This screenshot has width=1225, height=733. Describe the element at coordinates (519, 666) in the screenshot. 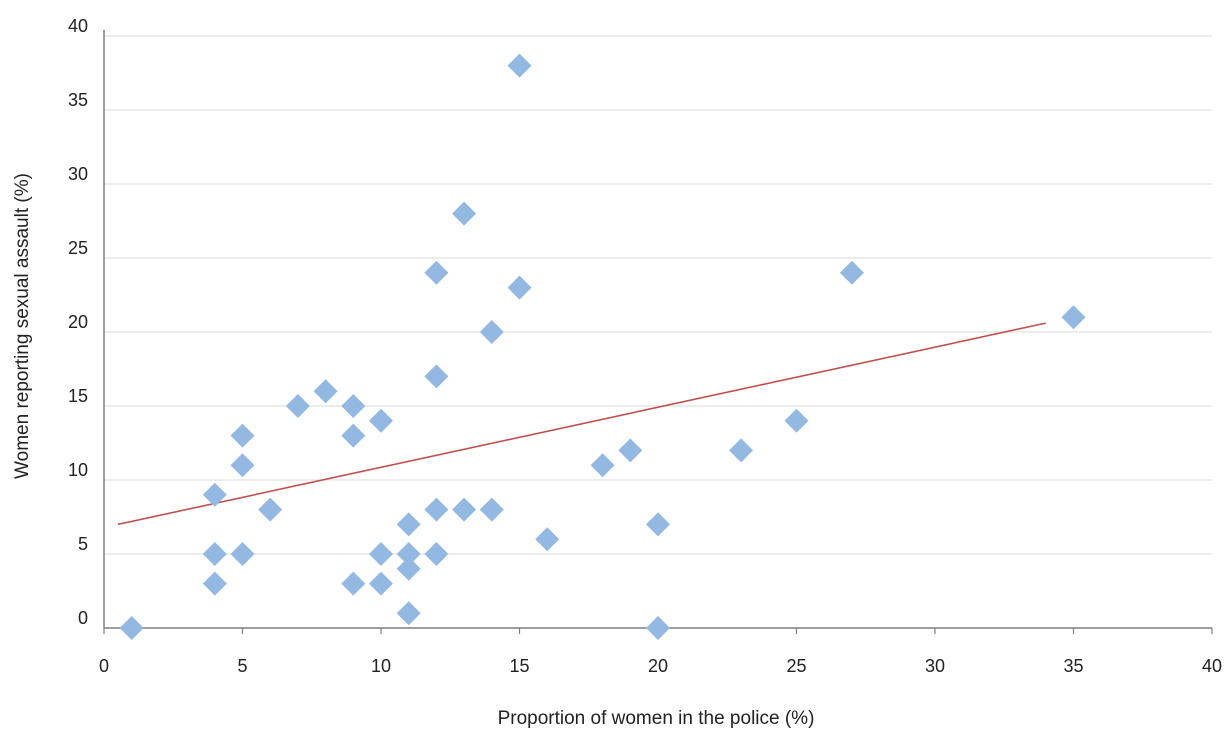

I see `x-tick-label-15: 15` at that location.